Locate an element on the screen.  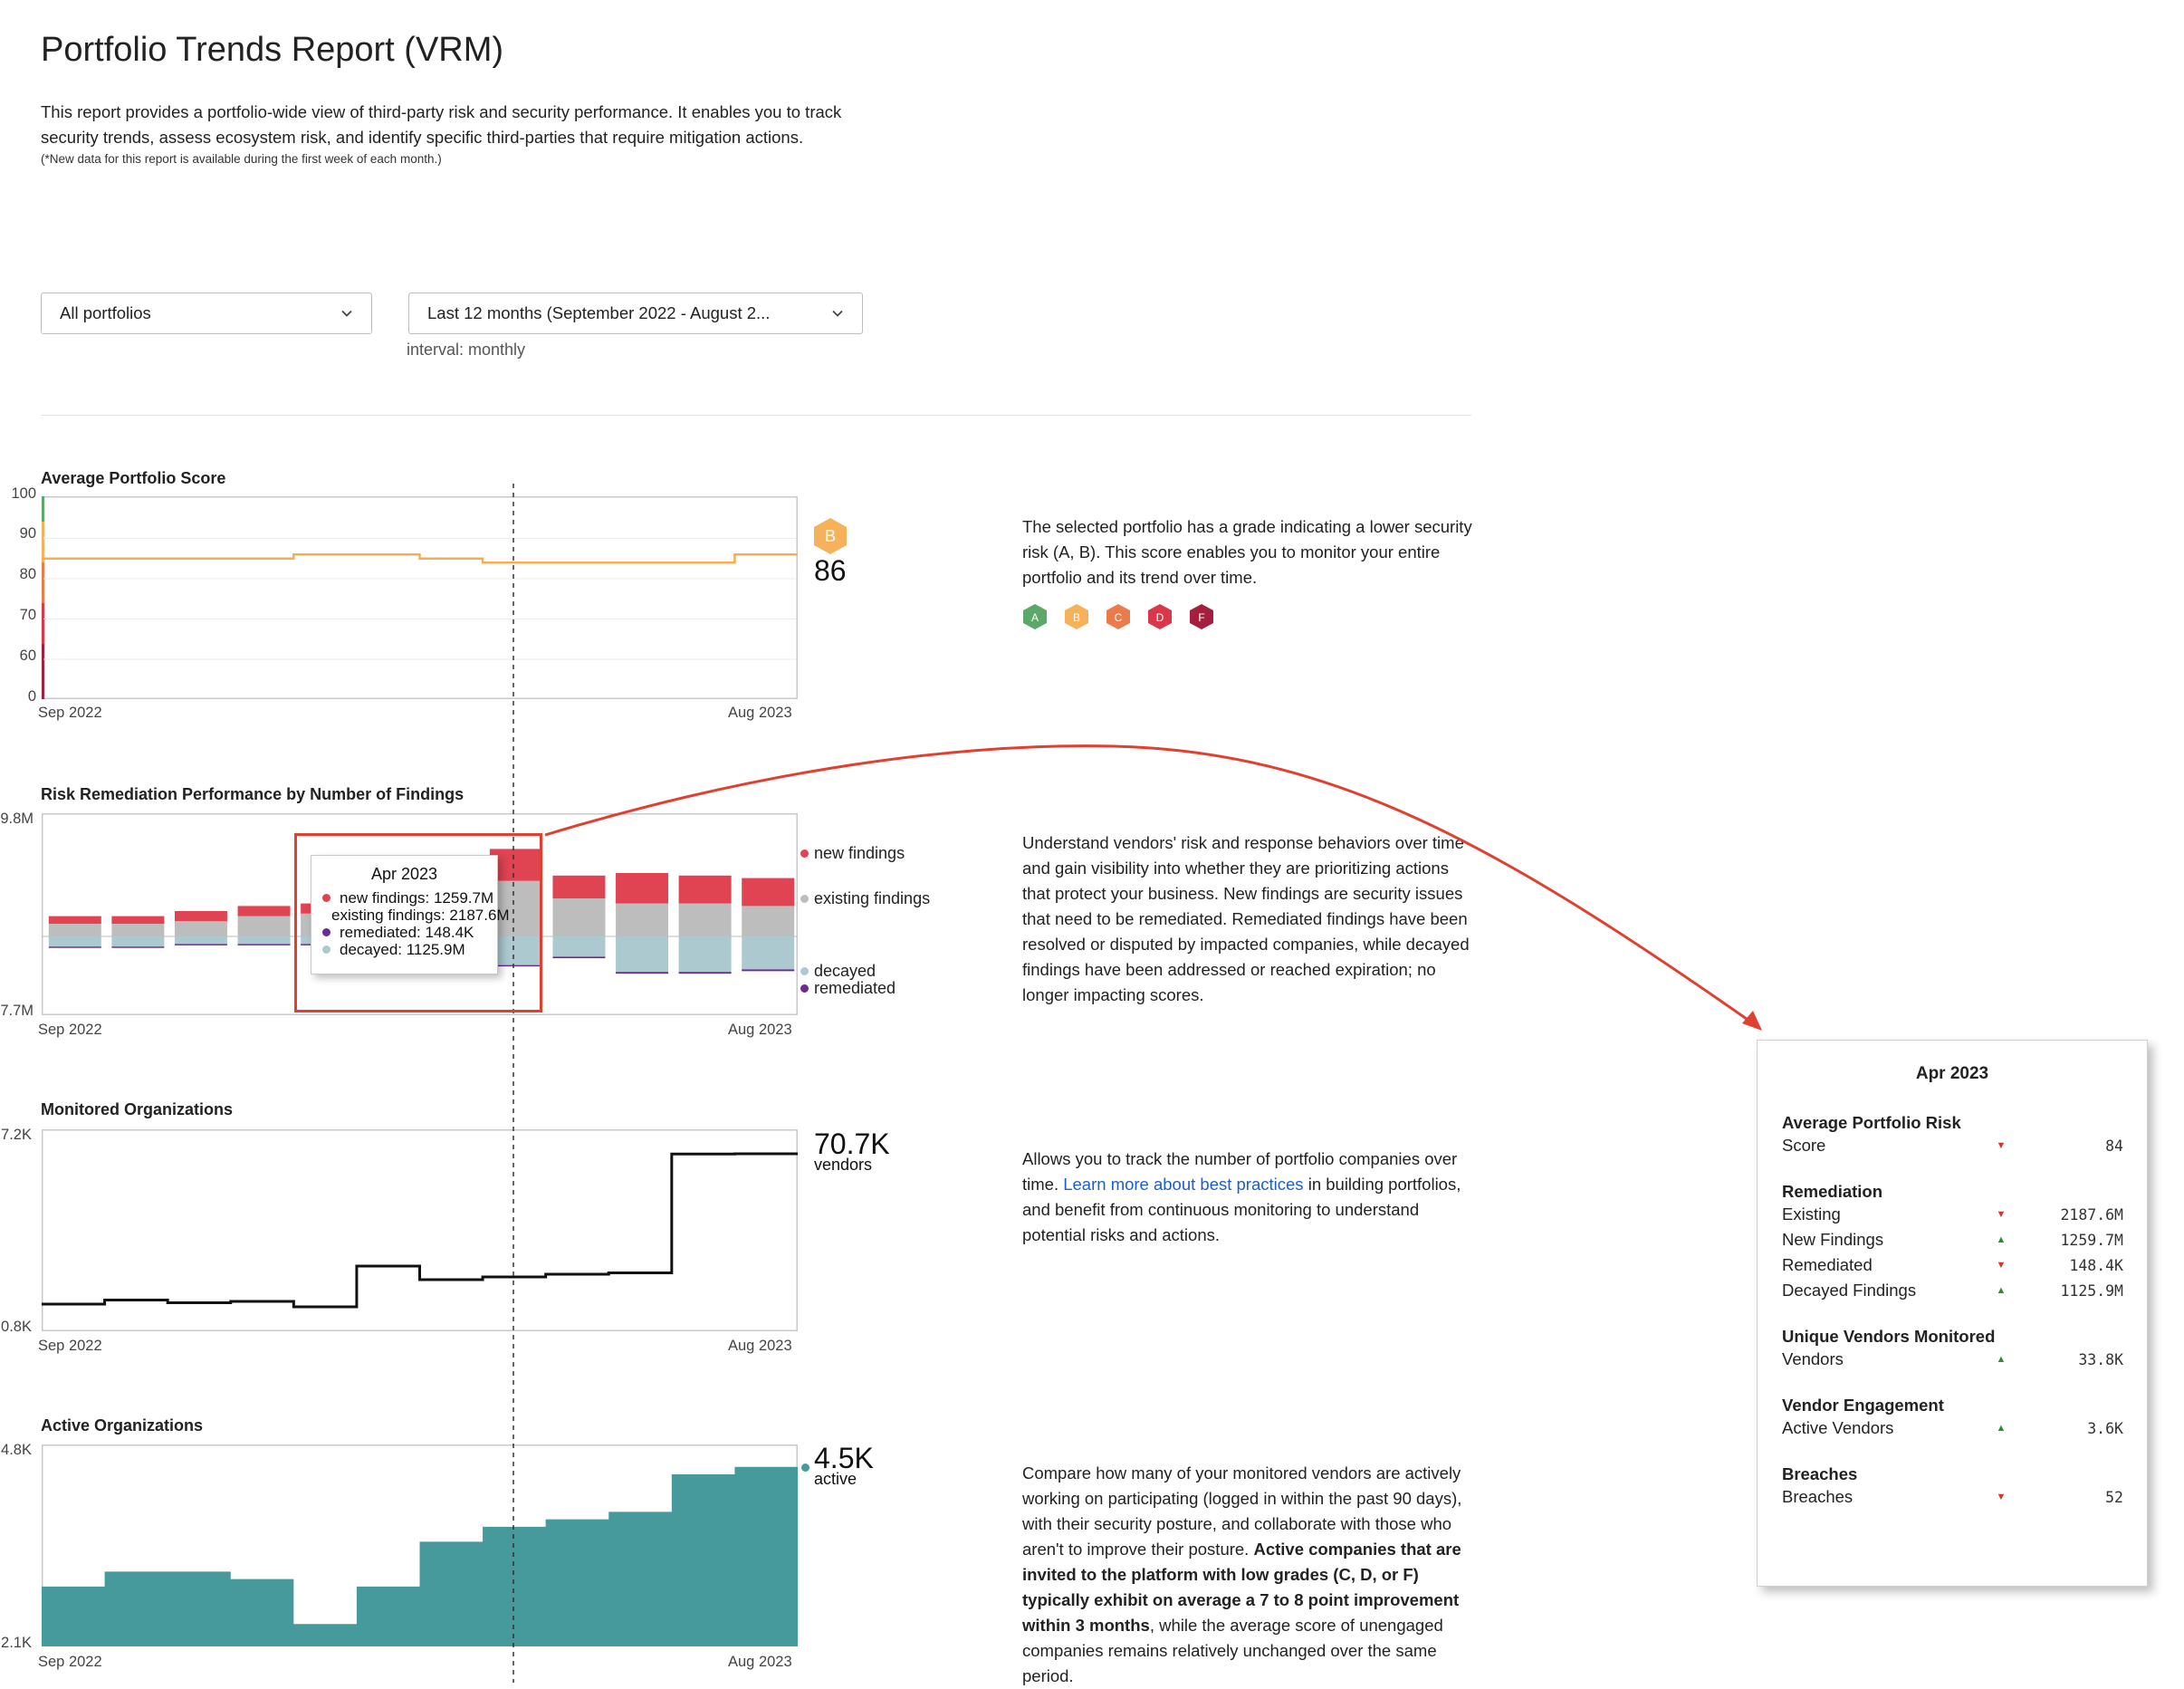
trend-up-icon: ▲ is located at coordinates (2002, 1428).